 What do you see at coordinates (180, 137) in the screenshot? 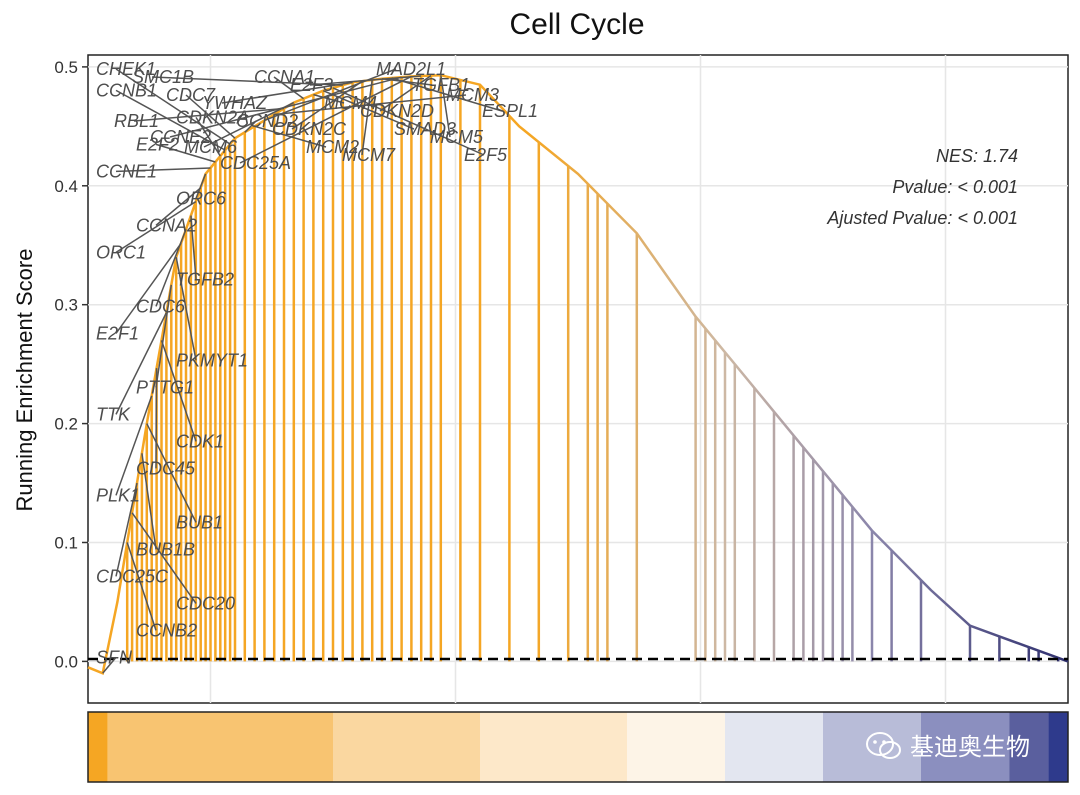
I see `gene-label-ccne2: CCNE2` at bounding box center [180, 137].